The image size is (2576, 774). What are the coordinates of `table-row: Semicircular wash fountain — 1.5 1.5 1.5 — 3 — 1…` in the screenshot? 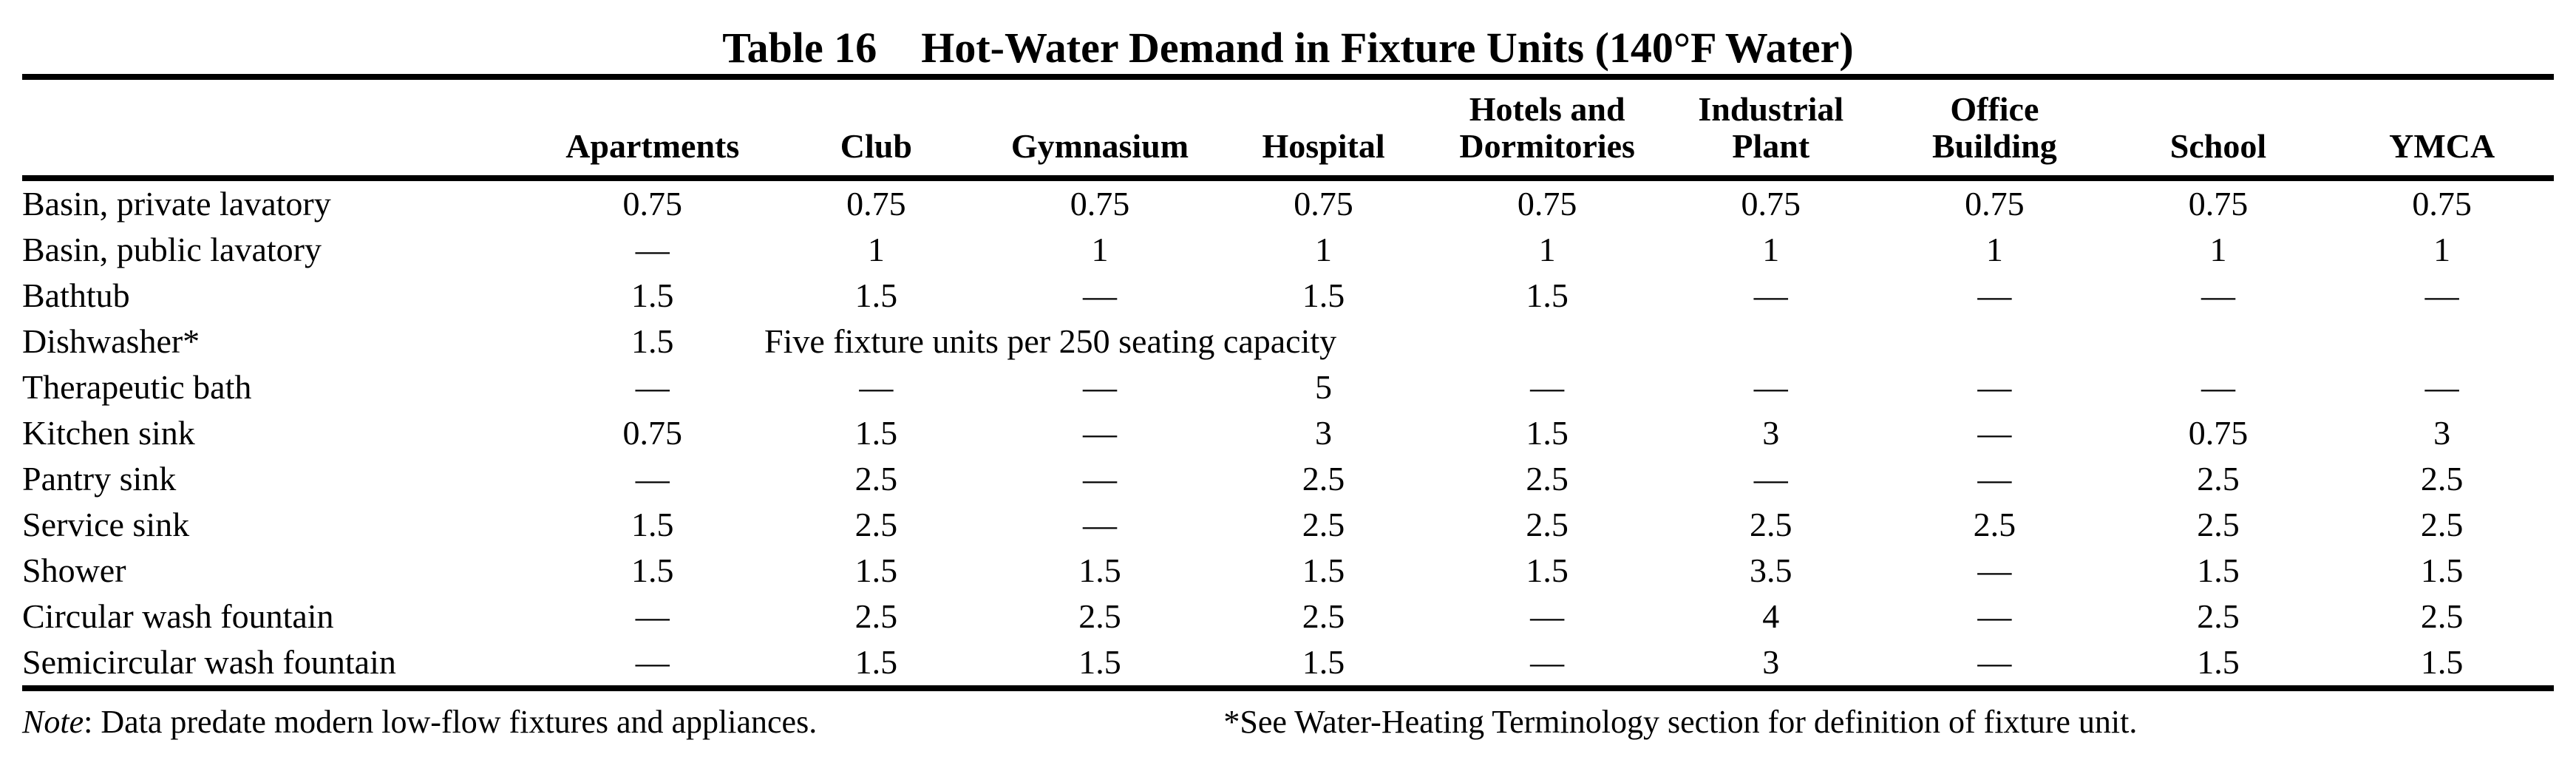 It's located at (1288, 663).